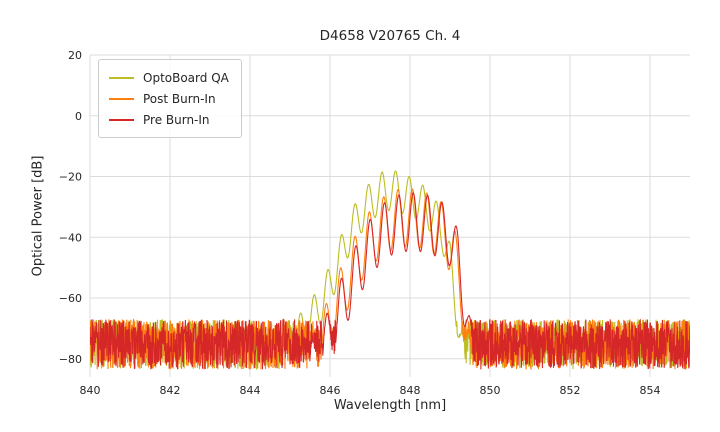 Image resolution: width=720 pixels, height=432 pixels. What do you see at coordinates (490, 390) in the screenshot?
I see `x-tick-label: 850` at bounding box center [490, 390].